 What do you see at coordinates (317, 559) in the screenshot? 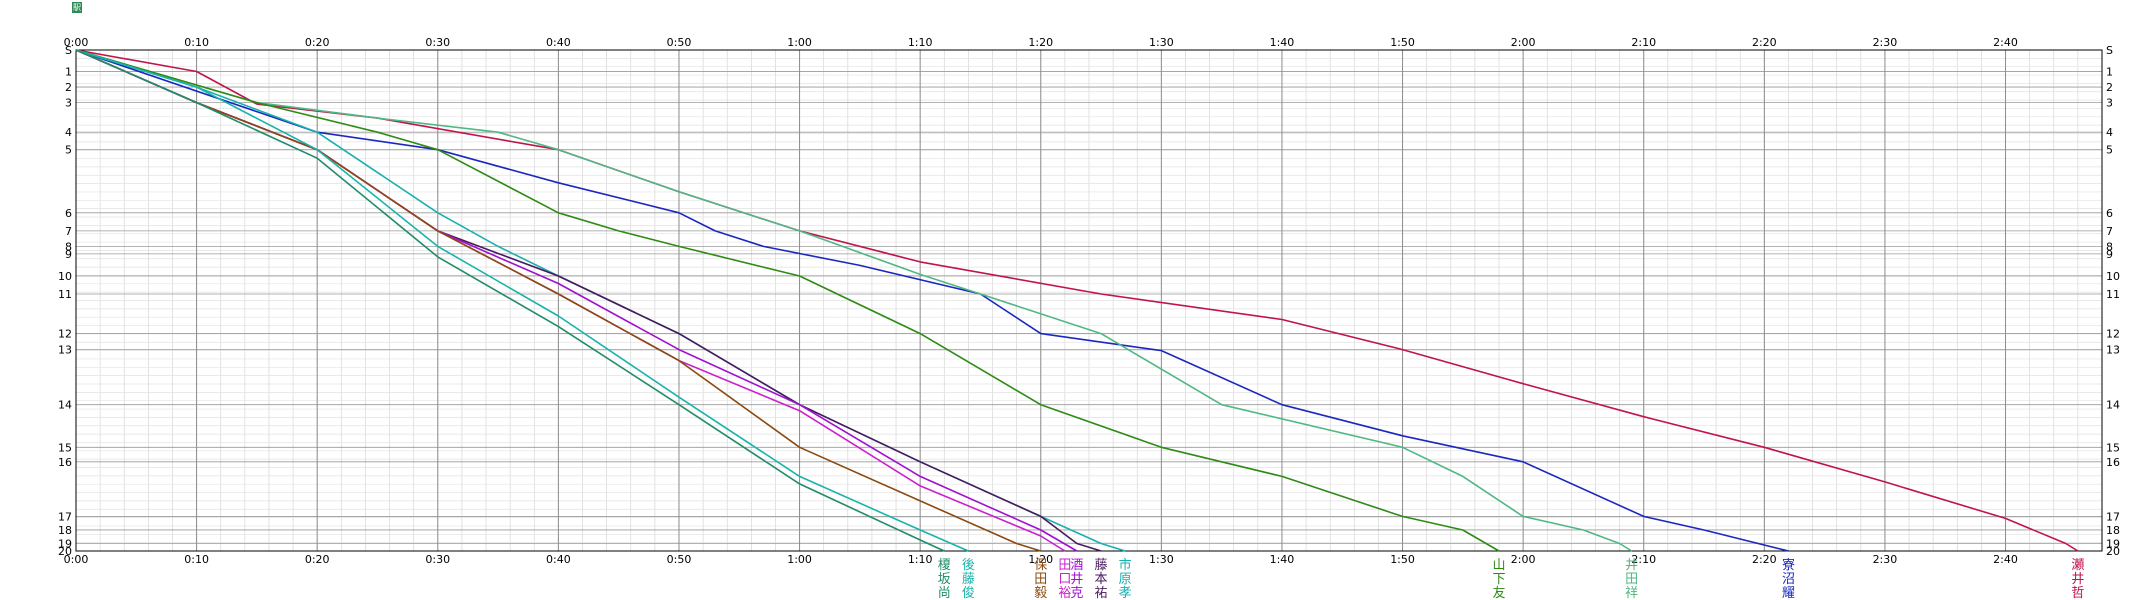
I see `x-tick-label-bottom: 0:20` at bounding box center [317, 559].